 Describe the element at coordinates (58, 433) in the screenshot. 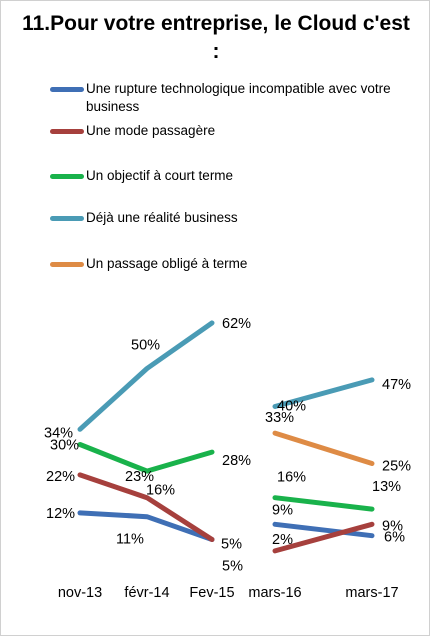

I see `data-label-realite-0: 34%` at that location.